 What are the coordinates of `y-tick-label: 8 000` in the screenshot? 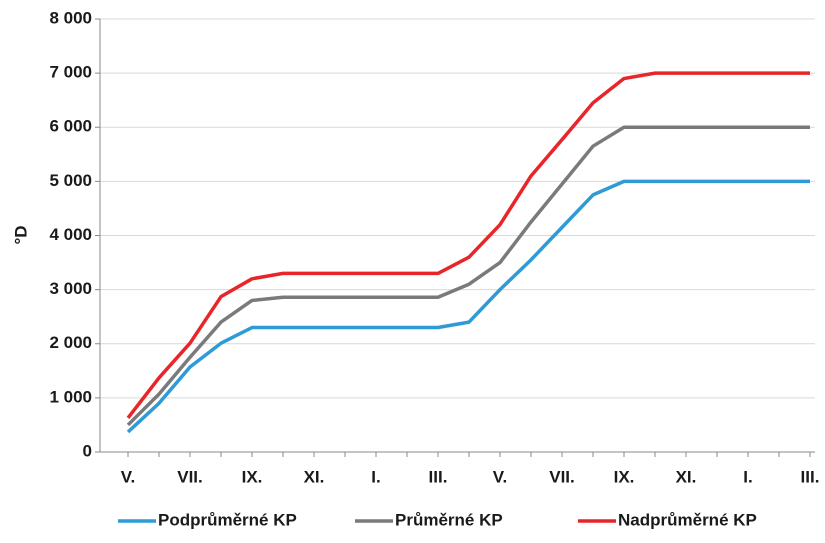 It's located at (70, 17).